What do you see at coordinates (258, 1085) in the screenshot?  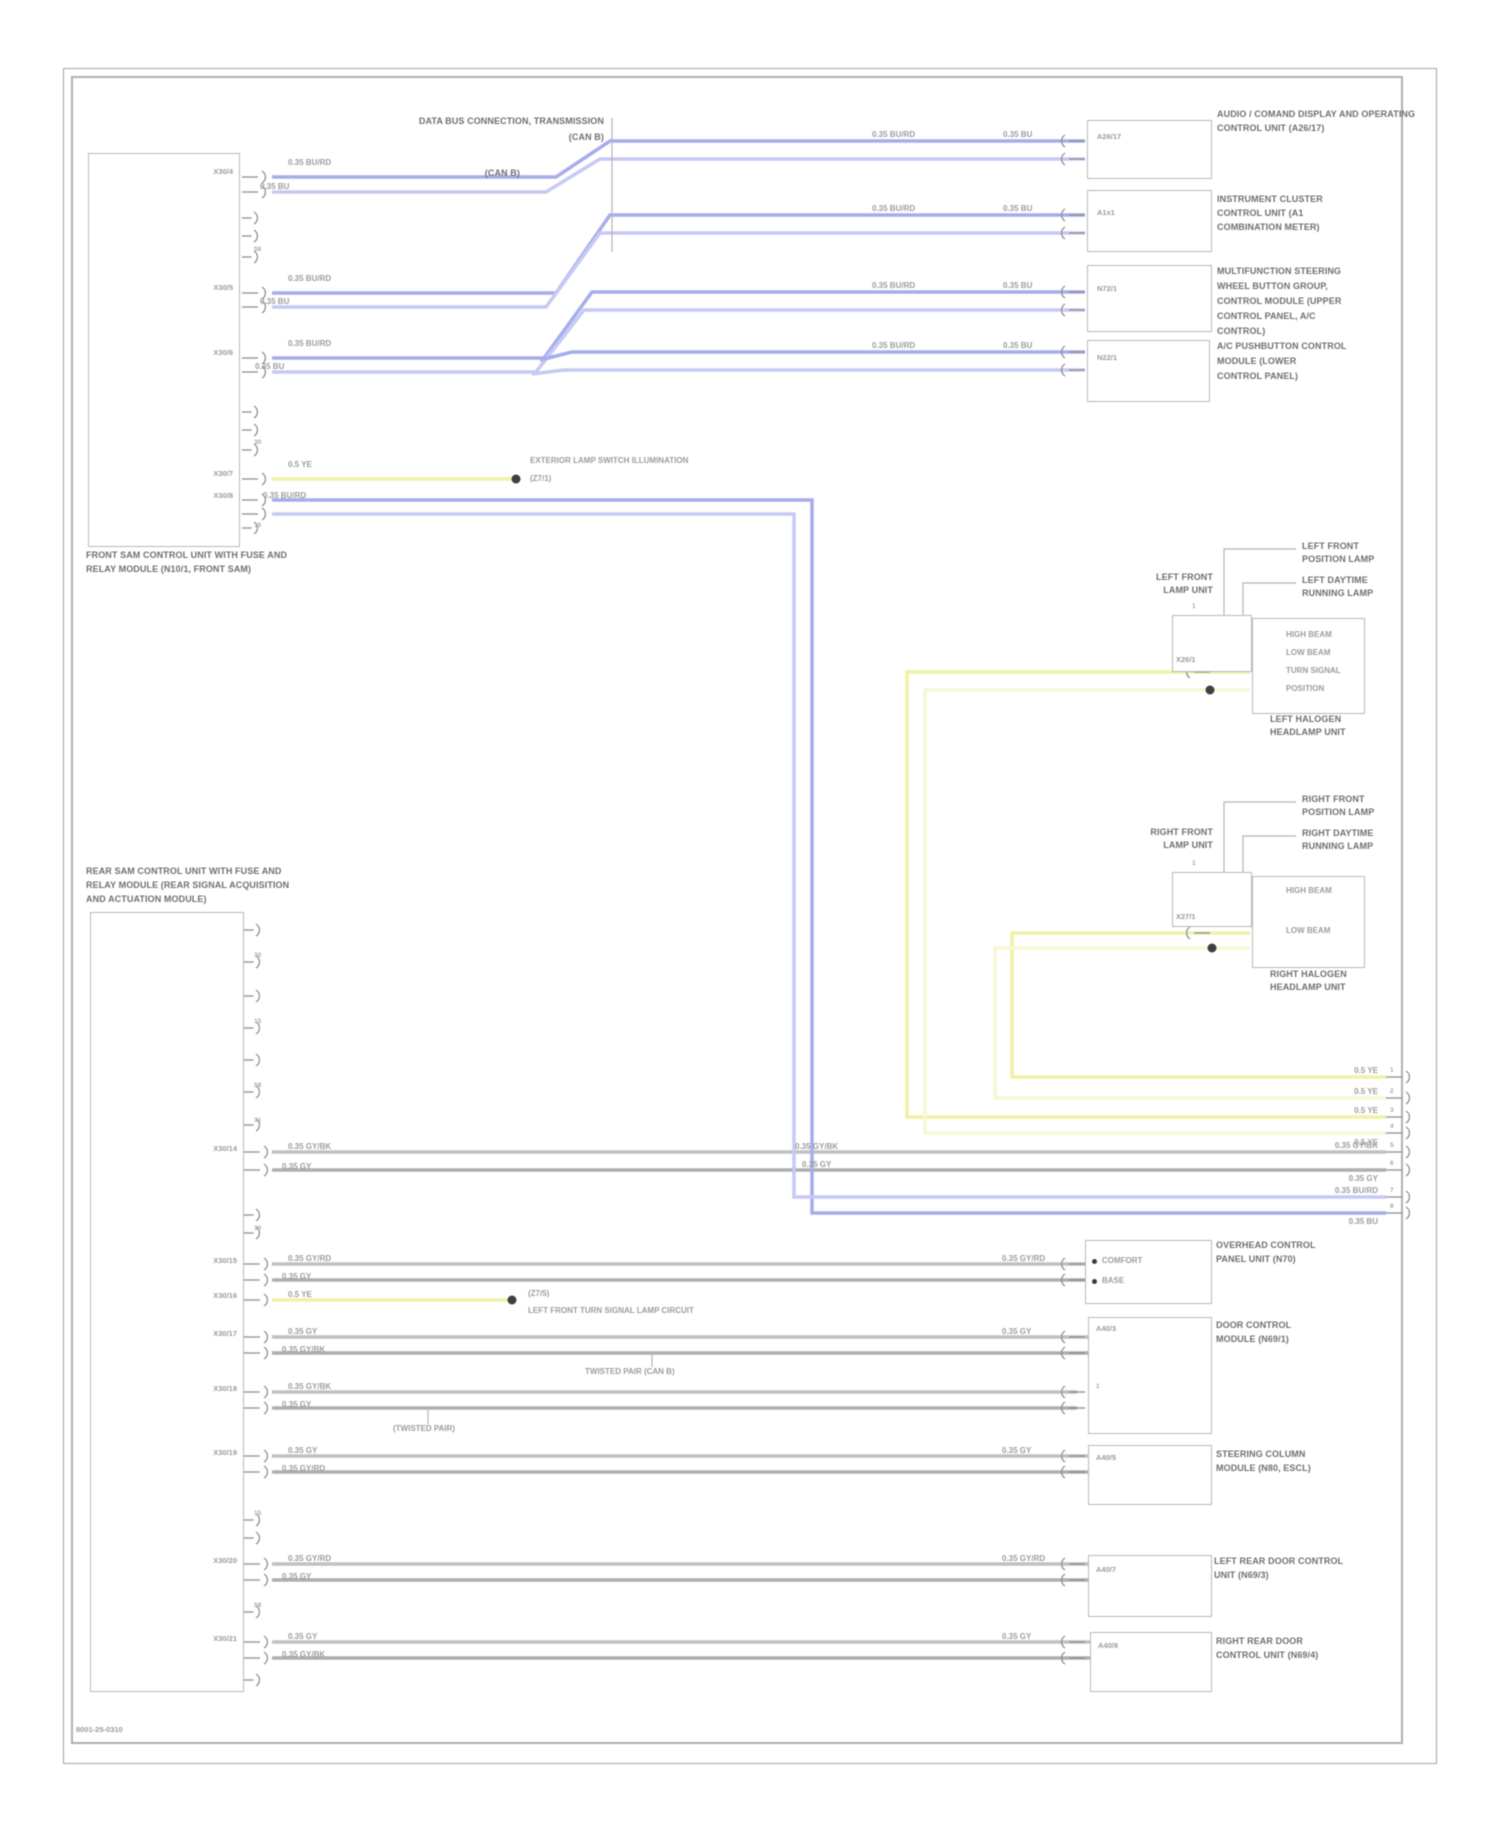 I see `label-rear_sam-stubs-s3: 58` at bounding box center [258, 1085].